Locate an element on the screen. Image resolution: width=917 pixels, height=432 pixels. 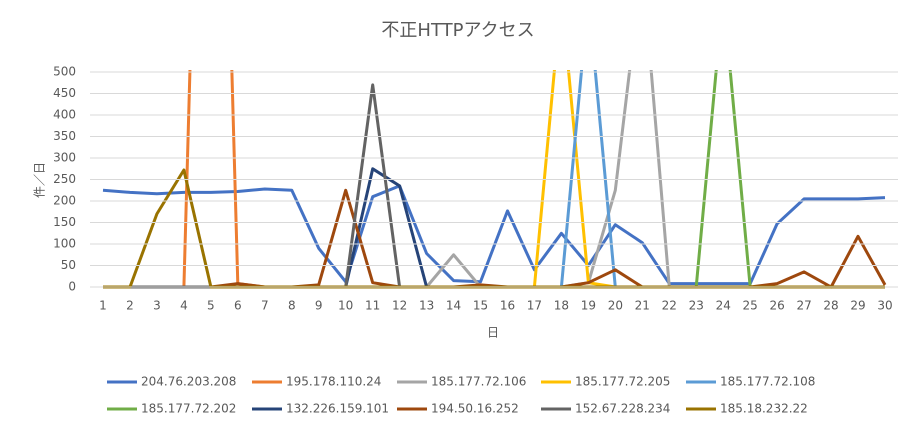
y-tick-label: 250 is located at coordinates (64, 179).